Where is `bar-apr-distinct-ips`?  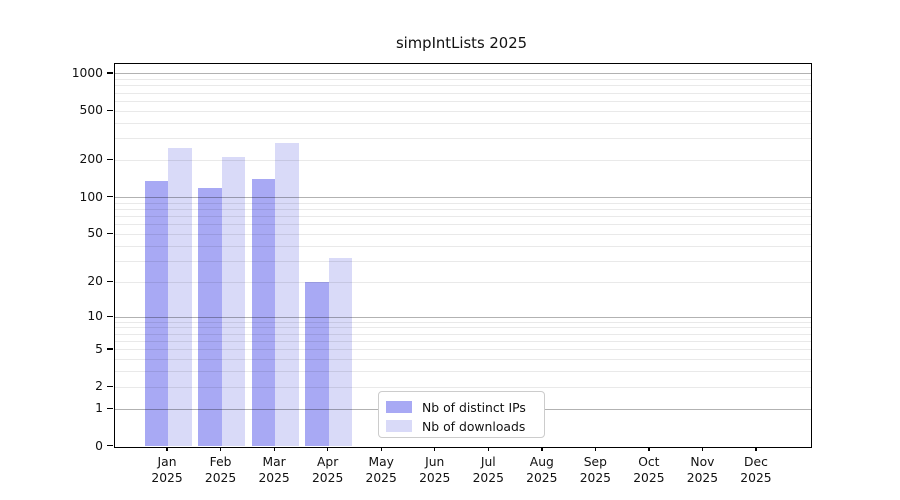
bar-apr-distinct-ips is located at coordinates (317, 364).